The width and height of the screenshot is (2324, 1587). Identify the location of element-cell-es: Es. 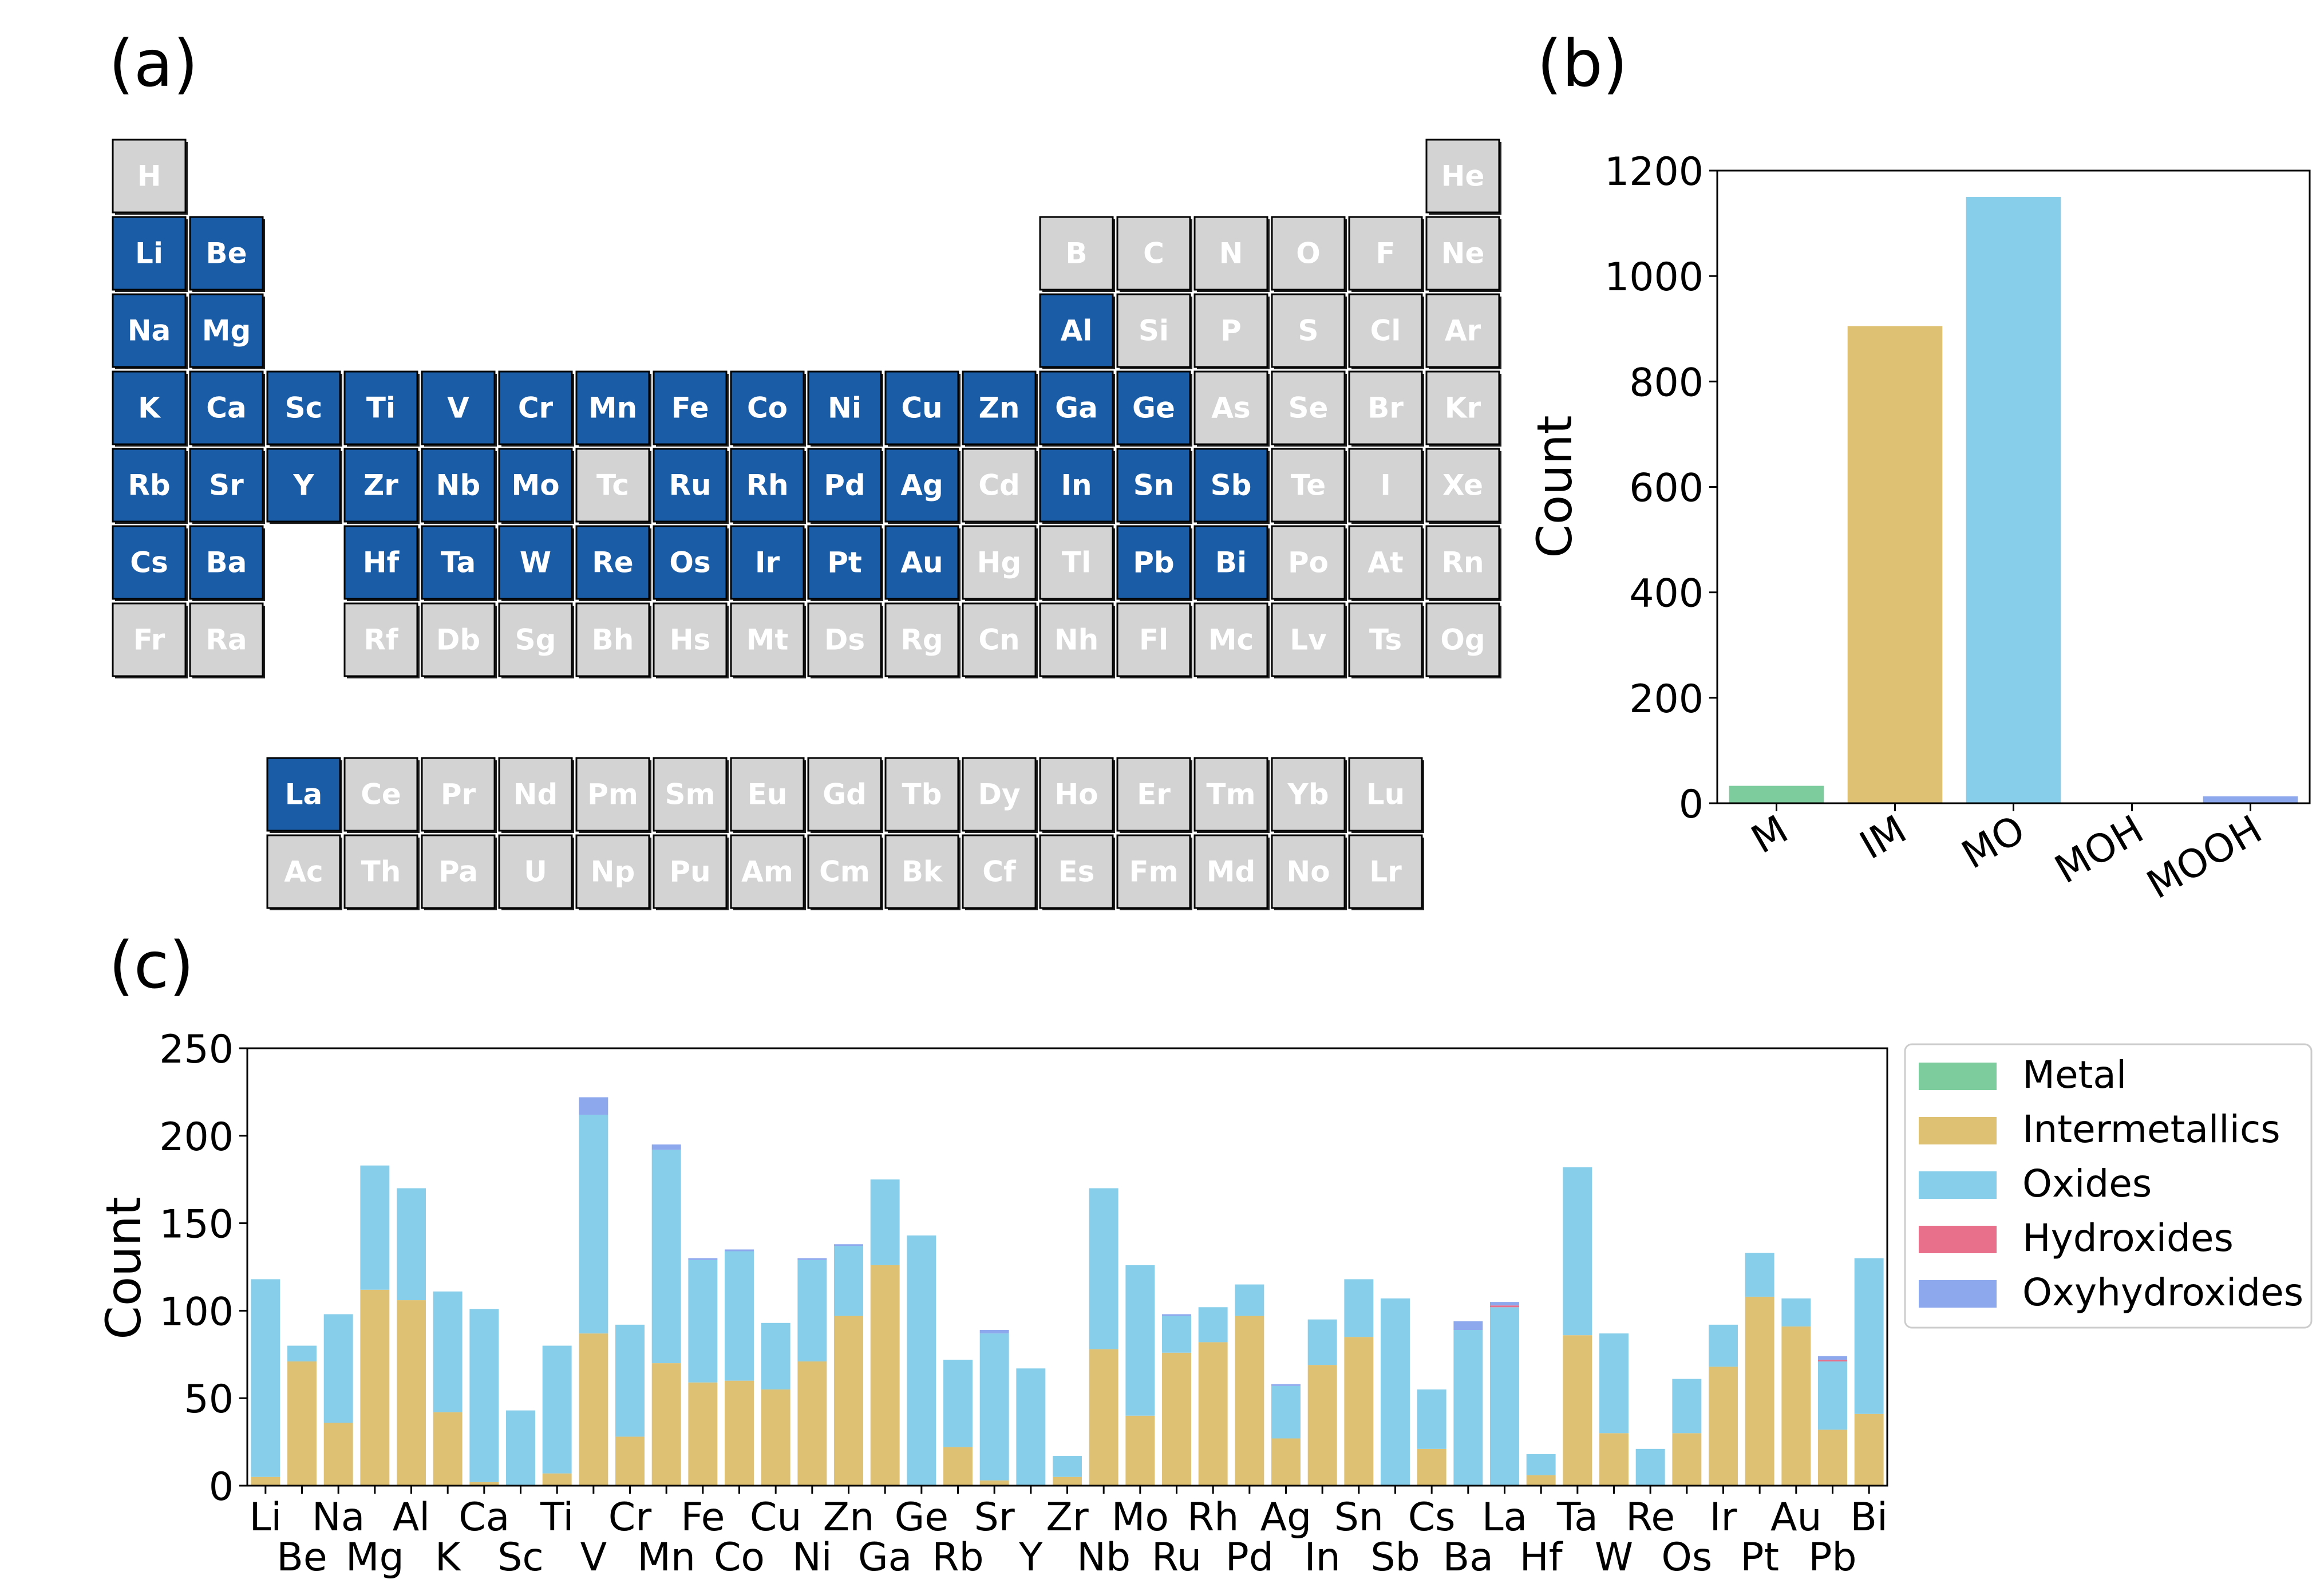
(1077, 872).